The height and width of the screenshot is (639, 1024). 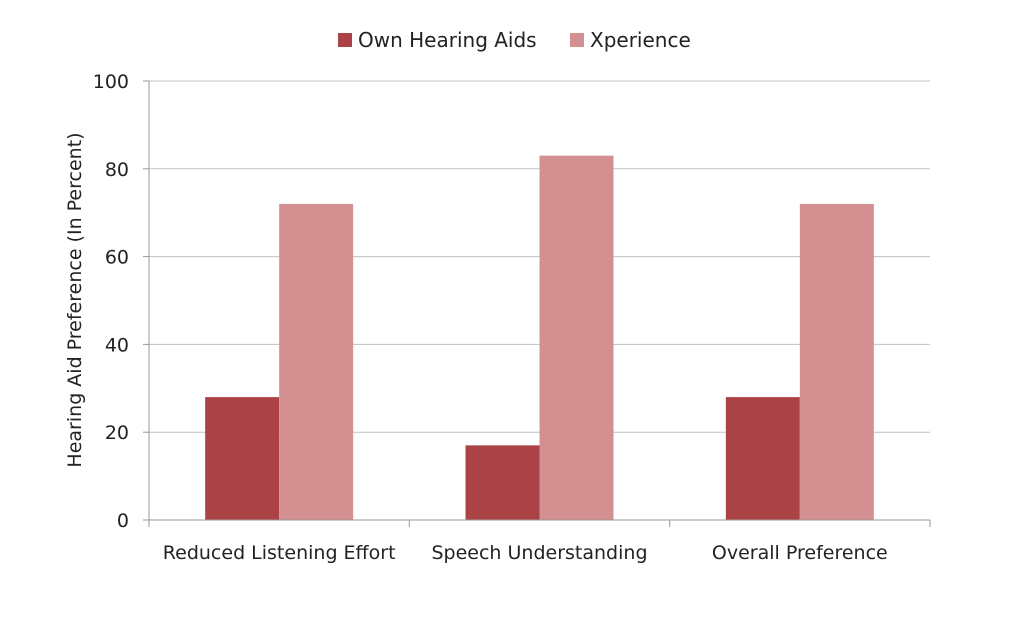 I want to click on legend-swatch-own-hearing-aids, so click(x=345, y=40).